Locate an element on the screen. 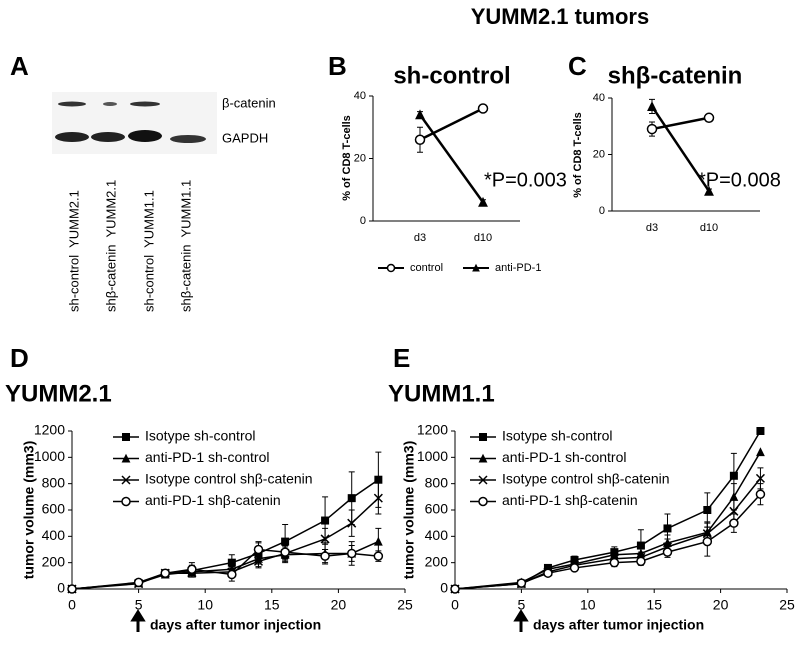 This screenshot has width=800, height=654. panel-label: D is located at coordinates (19, 358).